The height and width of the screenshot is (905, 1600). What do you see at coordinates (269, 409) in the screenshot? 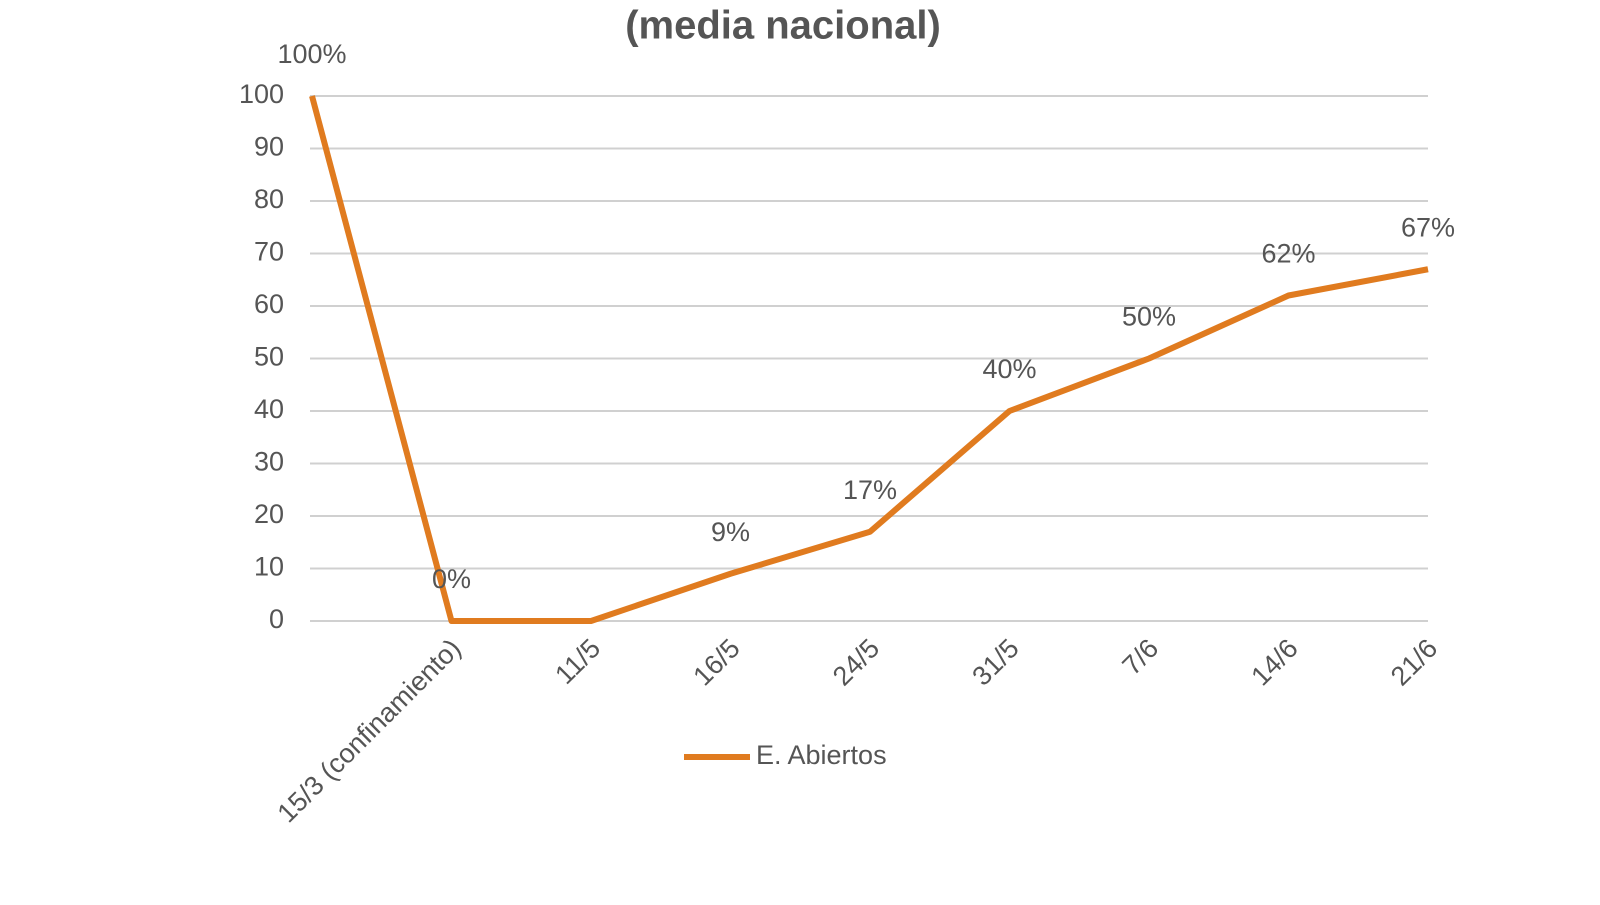
I see `y-tick-label: 40` at bounding box center [269, 409].